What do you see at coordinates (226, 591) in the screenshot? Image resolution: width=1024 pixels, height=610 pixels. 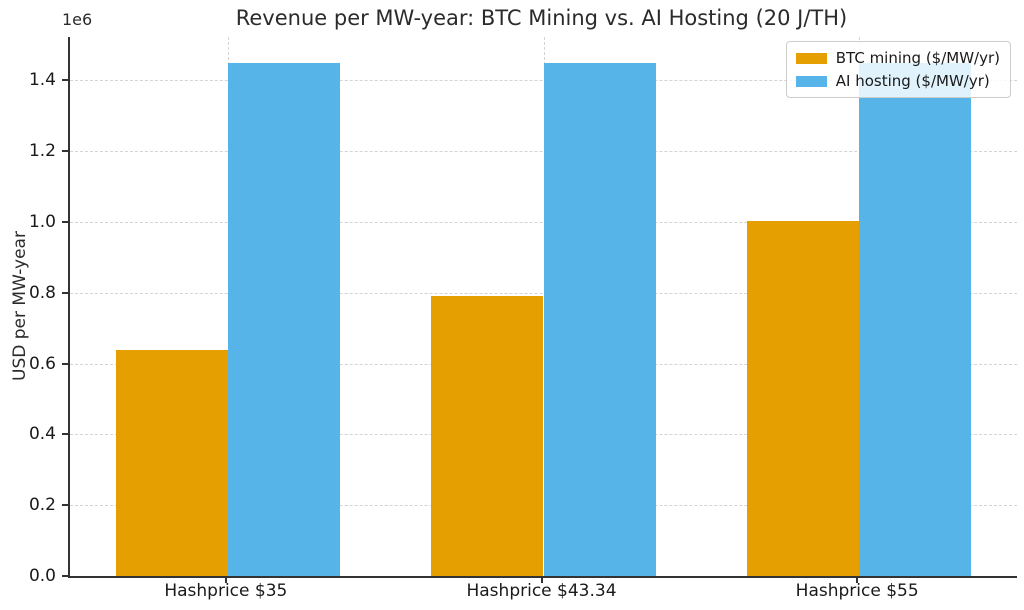 I see `x-tick-label: Hashprice $35` at bounding box center [226, 591].